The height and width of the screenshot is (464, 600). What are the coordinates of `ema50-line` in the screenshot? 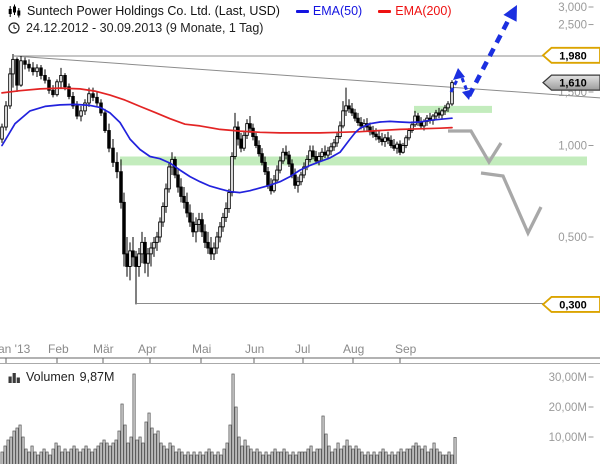 It's located at (227, 148).